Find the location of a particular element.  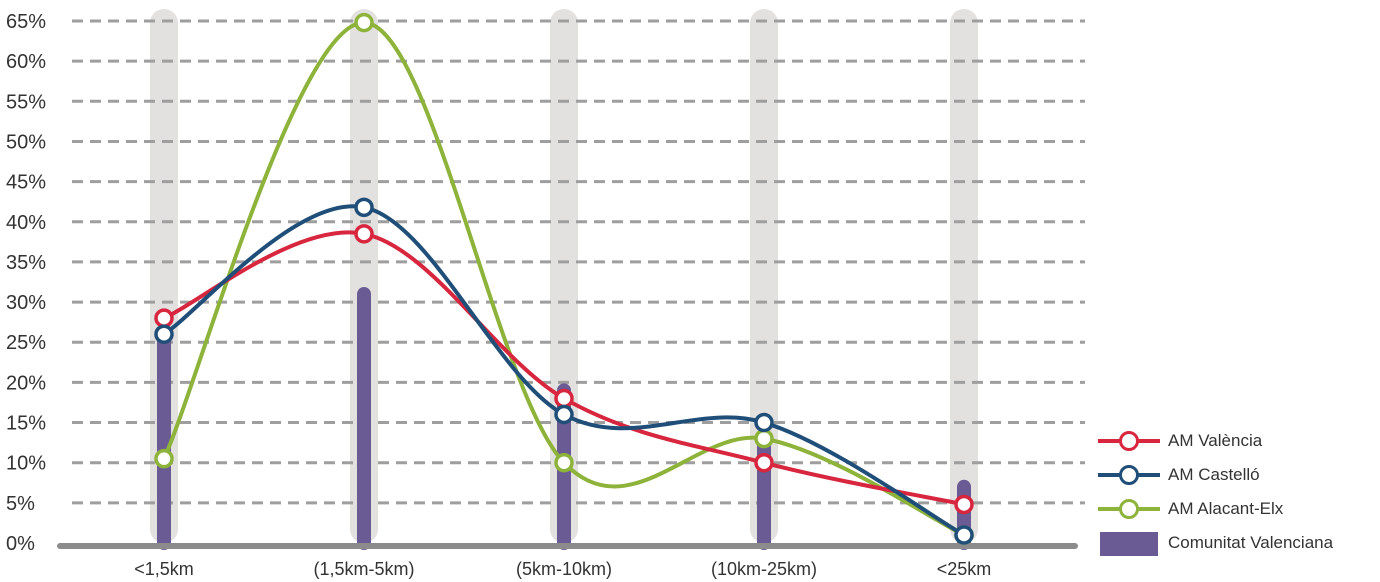

legend-item-am-alacant-elx: AM Alacant-Elx is located at coordinates (1236, 509).